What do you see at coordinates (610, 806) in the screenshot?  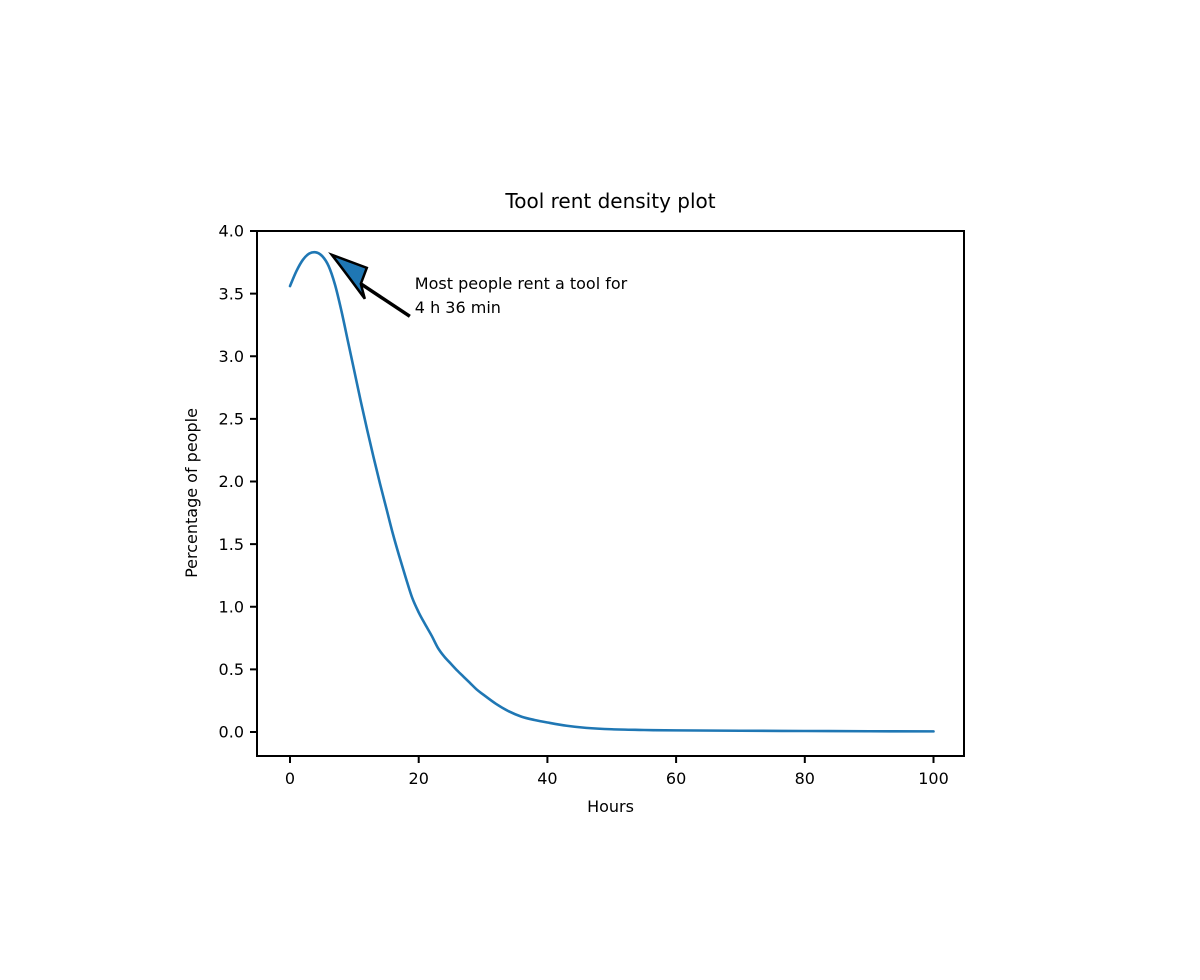 I see `x-axis-label: Hours` at bounding box center [610, 806].